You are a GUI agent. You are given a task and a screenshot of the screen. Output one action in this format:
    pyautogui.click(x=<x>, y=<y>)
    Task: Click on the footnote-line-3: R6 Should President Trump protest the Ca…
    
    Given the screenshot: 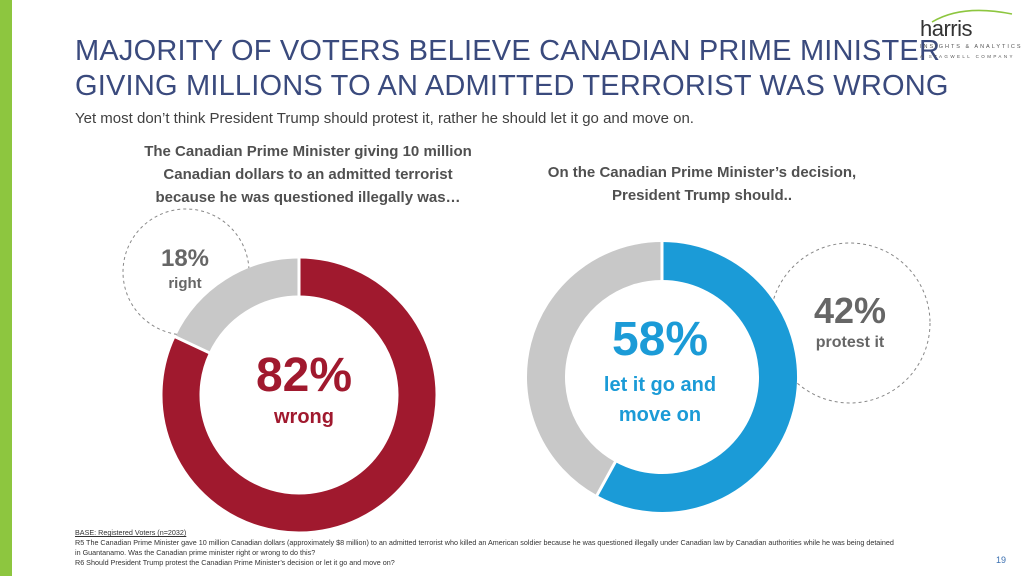 What is the action you would take?
    pyautogui.click(x=235, y=562)
    